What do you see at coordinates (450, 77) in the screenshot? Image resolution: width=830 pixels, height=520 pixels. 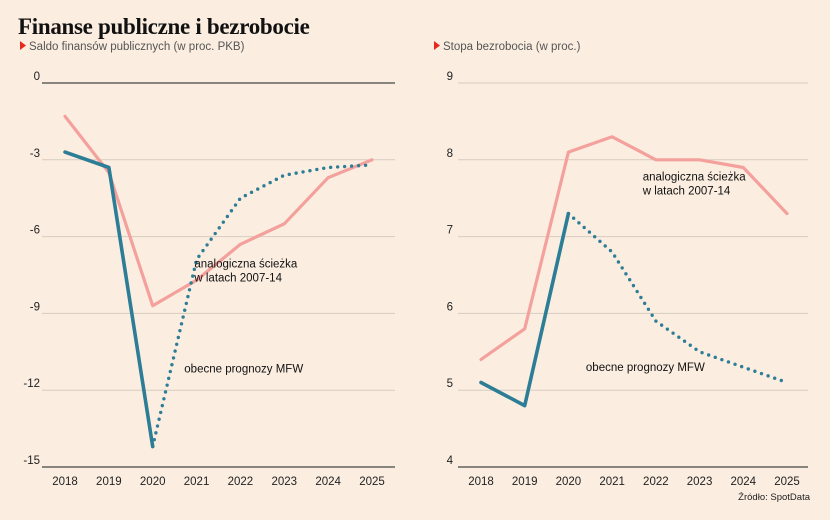 I see `y-tick-label: 9` at bounding box center [450, 77].